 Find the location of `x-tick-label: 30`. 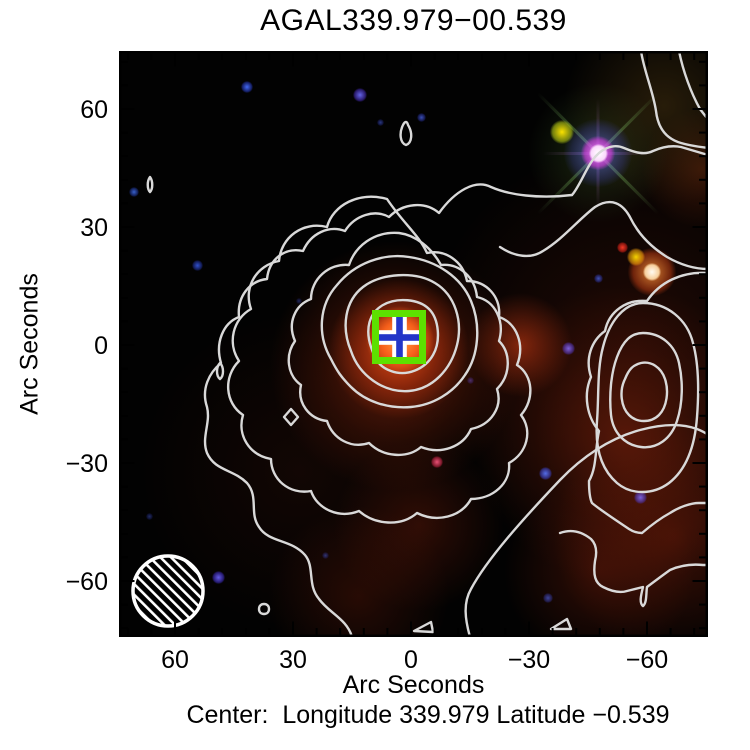

x-tick-label: 30 is located at coordinates (293, 660).